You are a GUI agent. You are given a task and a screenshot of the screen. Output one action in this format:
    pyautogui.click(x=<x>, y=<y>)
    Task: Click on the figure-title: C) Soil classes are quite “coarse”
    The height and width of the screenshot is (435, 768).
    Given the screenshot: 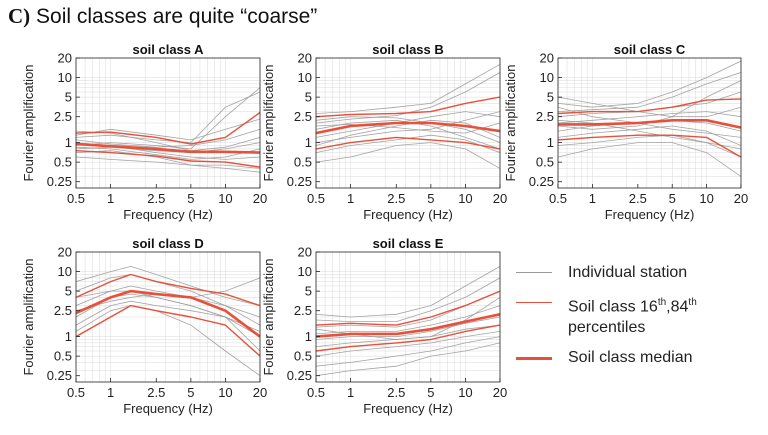 What is the action you would take?
    pyautogui.click(x=162, y=16)
    